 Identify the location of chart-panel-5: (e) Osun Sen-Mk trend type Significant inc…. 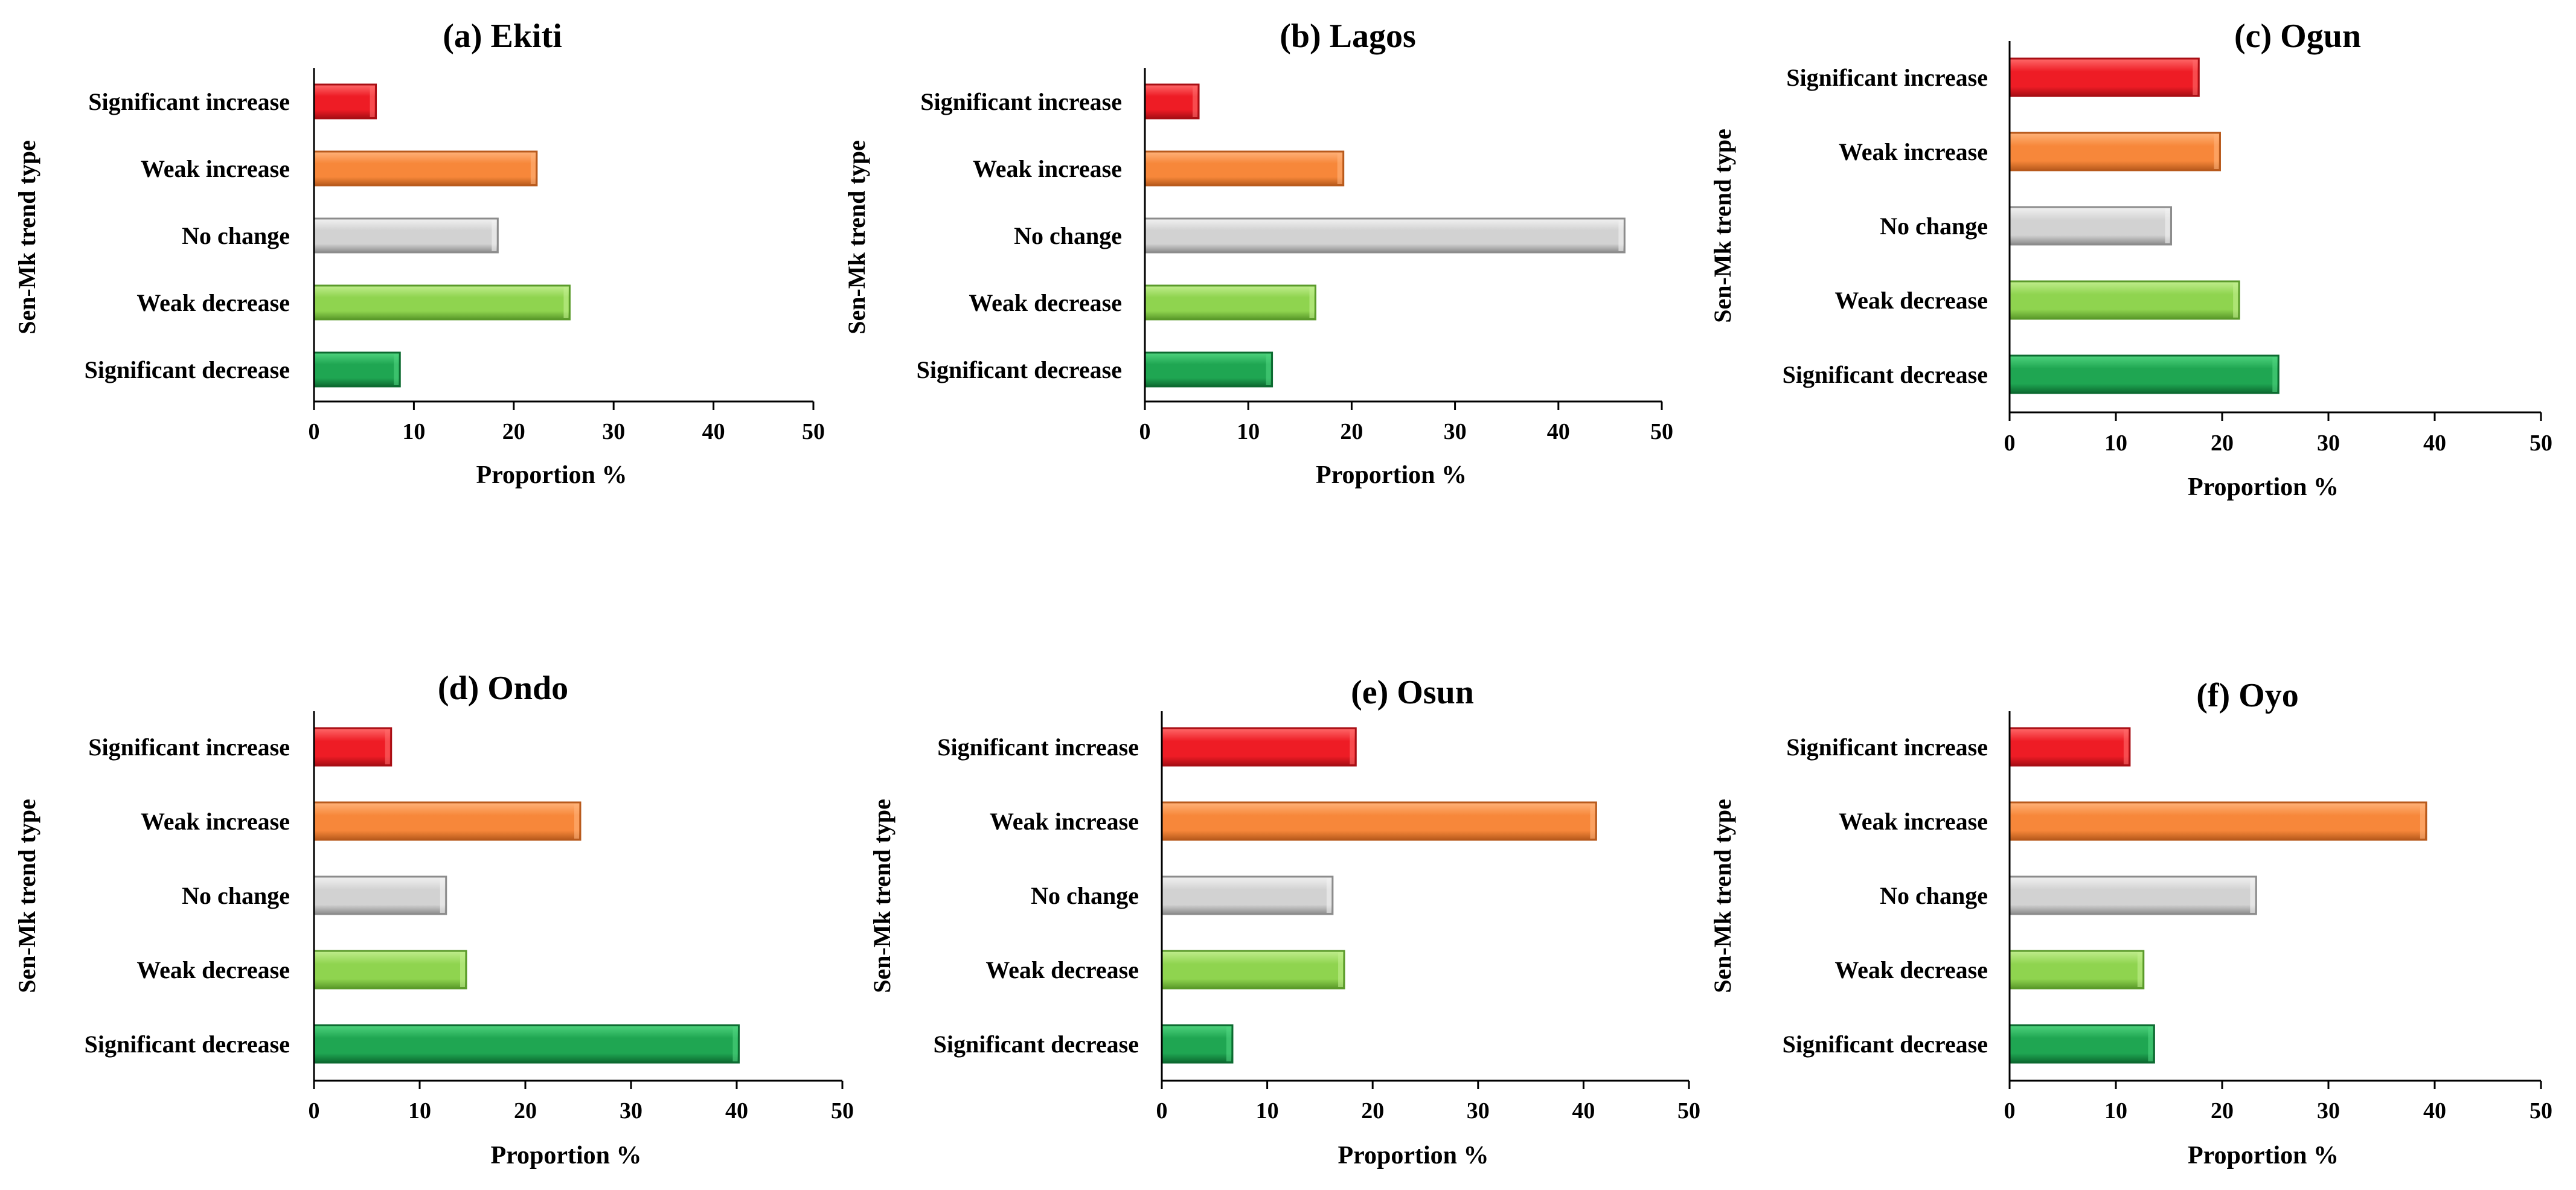
(1284, 921).